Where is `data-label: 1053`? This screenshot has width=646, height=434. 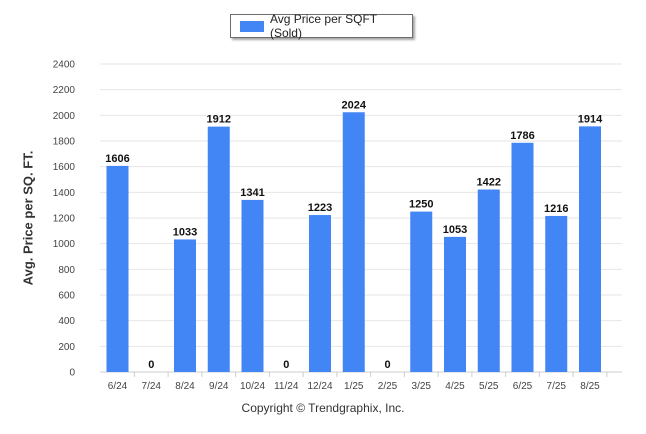 data-label: 1053 is located at coordinates (455, 230).